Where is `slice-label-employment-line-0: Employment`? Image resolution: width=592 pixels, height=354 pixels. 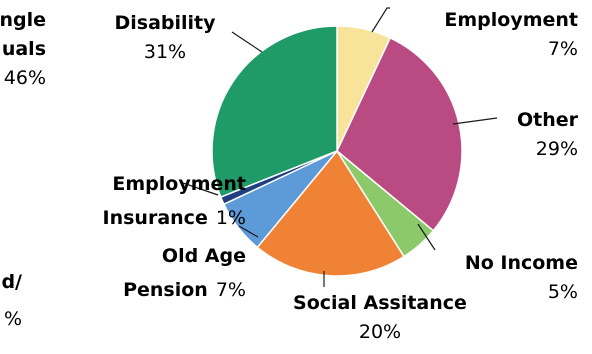 slice-label-employment-line-0: Employment is located at coordinates (511, 20).